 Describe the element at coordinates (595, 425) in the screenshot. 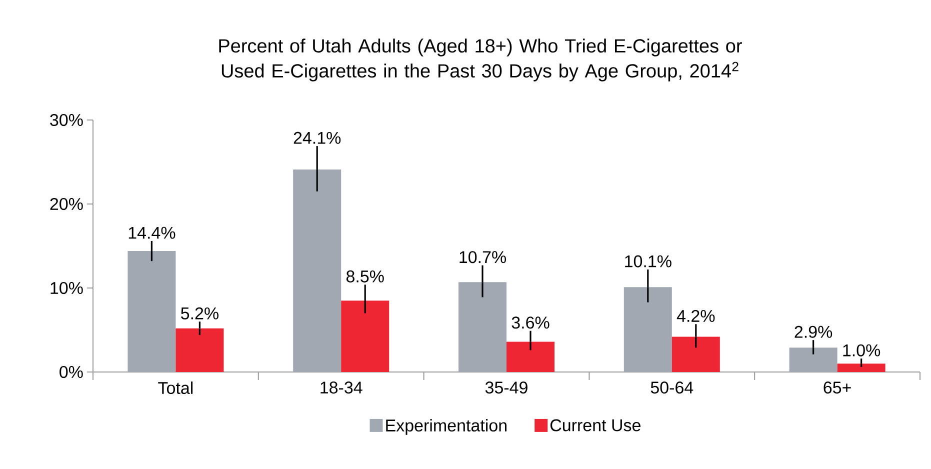

I see `legend-label: Current Use` at that location.